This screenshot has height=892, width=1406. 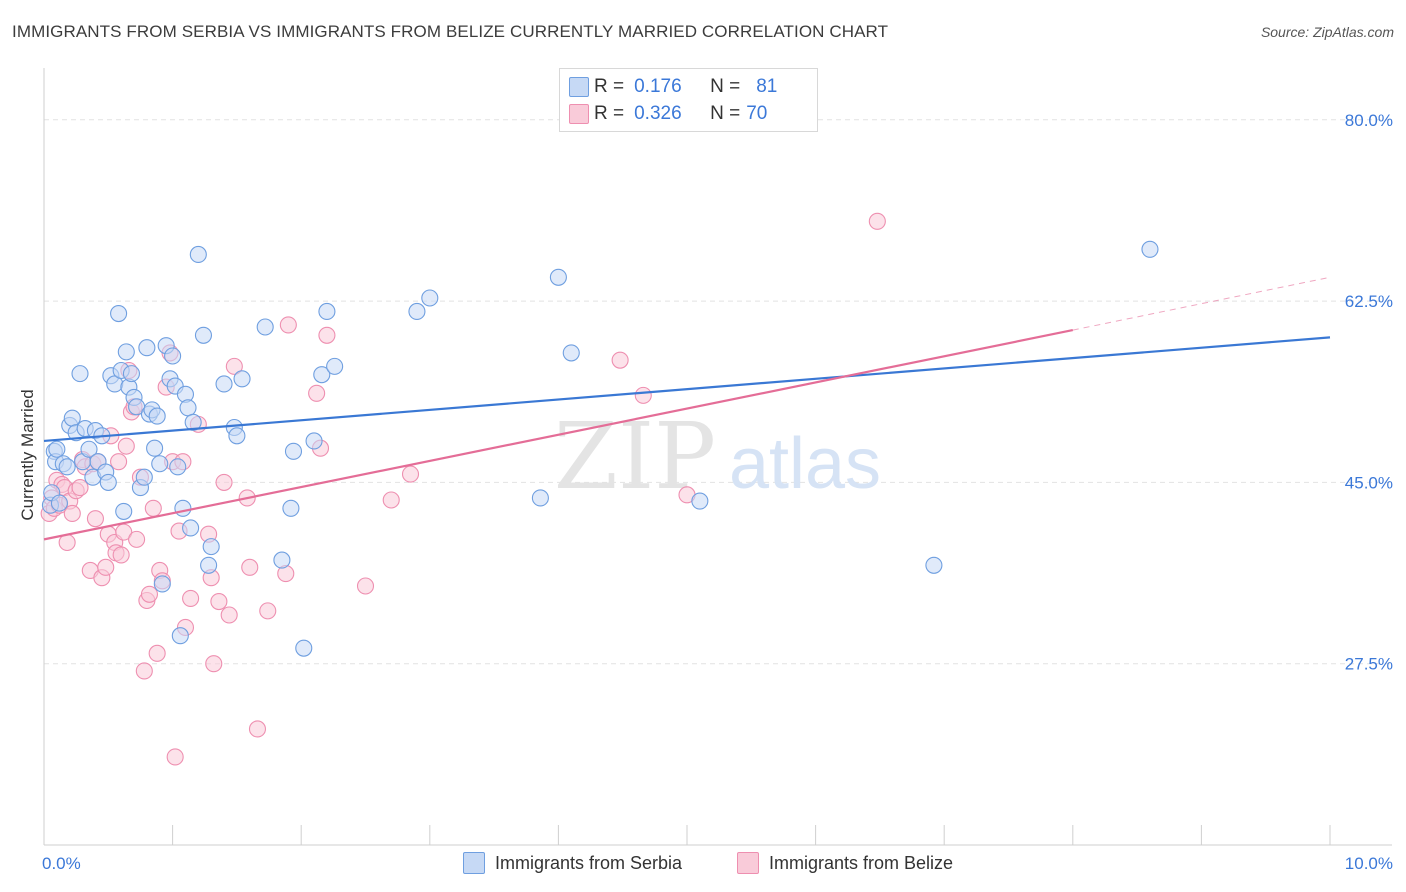 I want to click on bottom-legend-belize: Immigrants from Belize, so click(x=845, y=863).